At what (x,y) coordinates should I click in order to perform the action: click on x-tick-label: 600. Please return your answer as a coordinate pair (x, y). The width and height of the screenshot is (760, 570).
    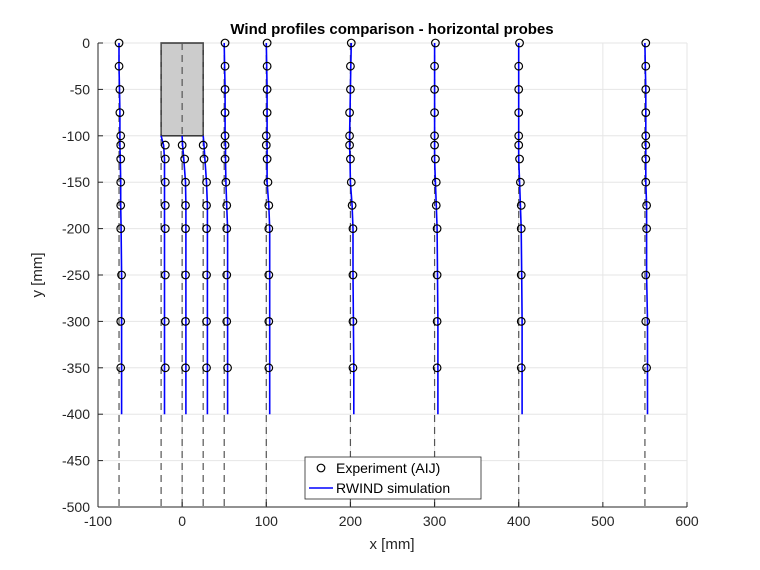
    Looking at the image, I should click on (687, 521).